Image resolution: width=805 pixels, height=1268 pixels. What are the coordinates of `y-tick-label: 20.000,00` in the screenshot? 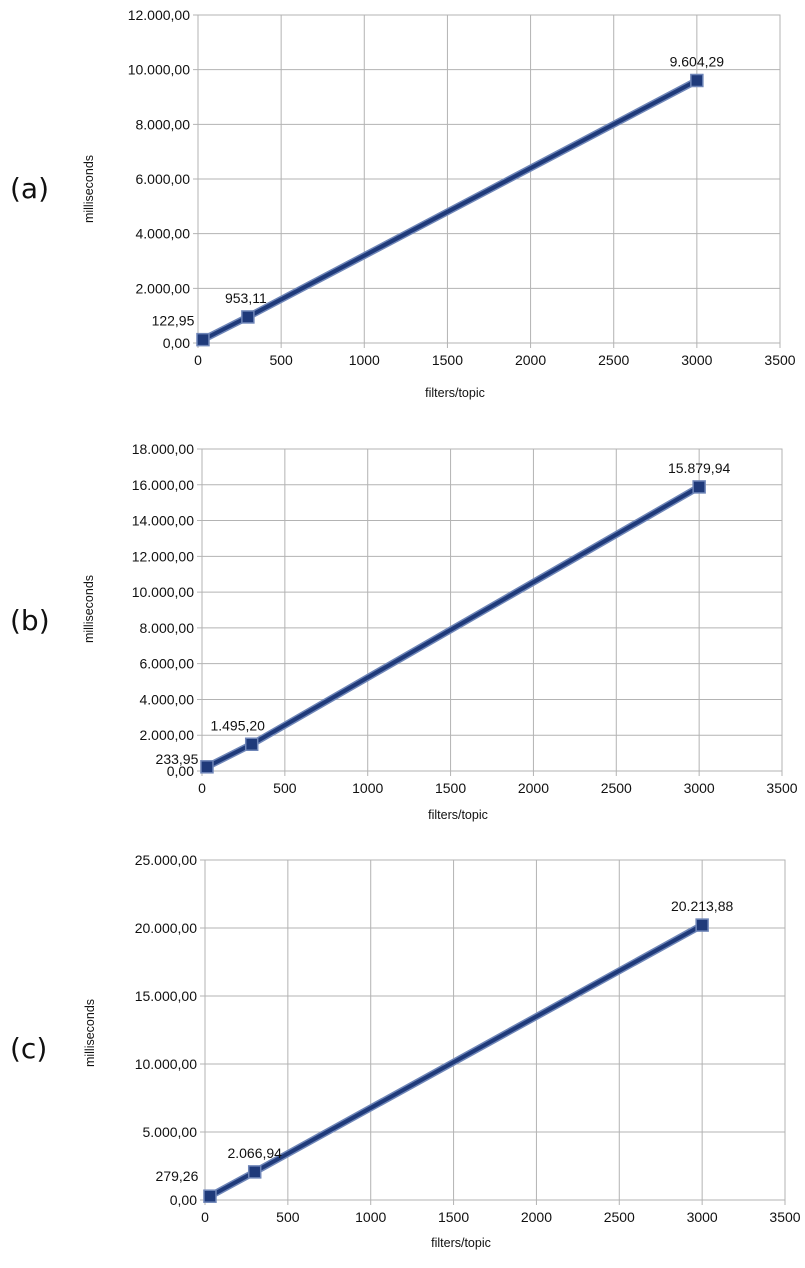 It's located at (166, 928).